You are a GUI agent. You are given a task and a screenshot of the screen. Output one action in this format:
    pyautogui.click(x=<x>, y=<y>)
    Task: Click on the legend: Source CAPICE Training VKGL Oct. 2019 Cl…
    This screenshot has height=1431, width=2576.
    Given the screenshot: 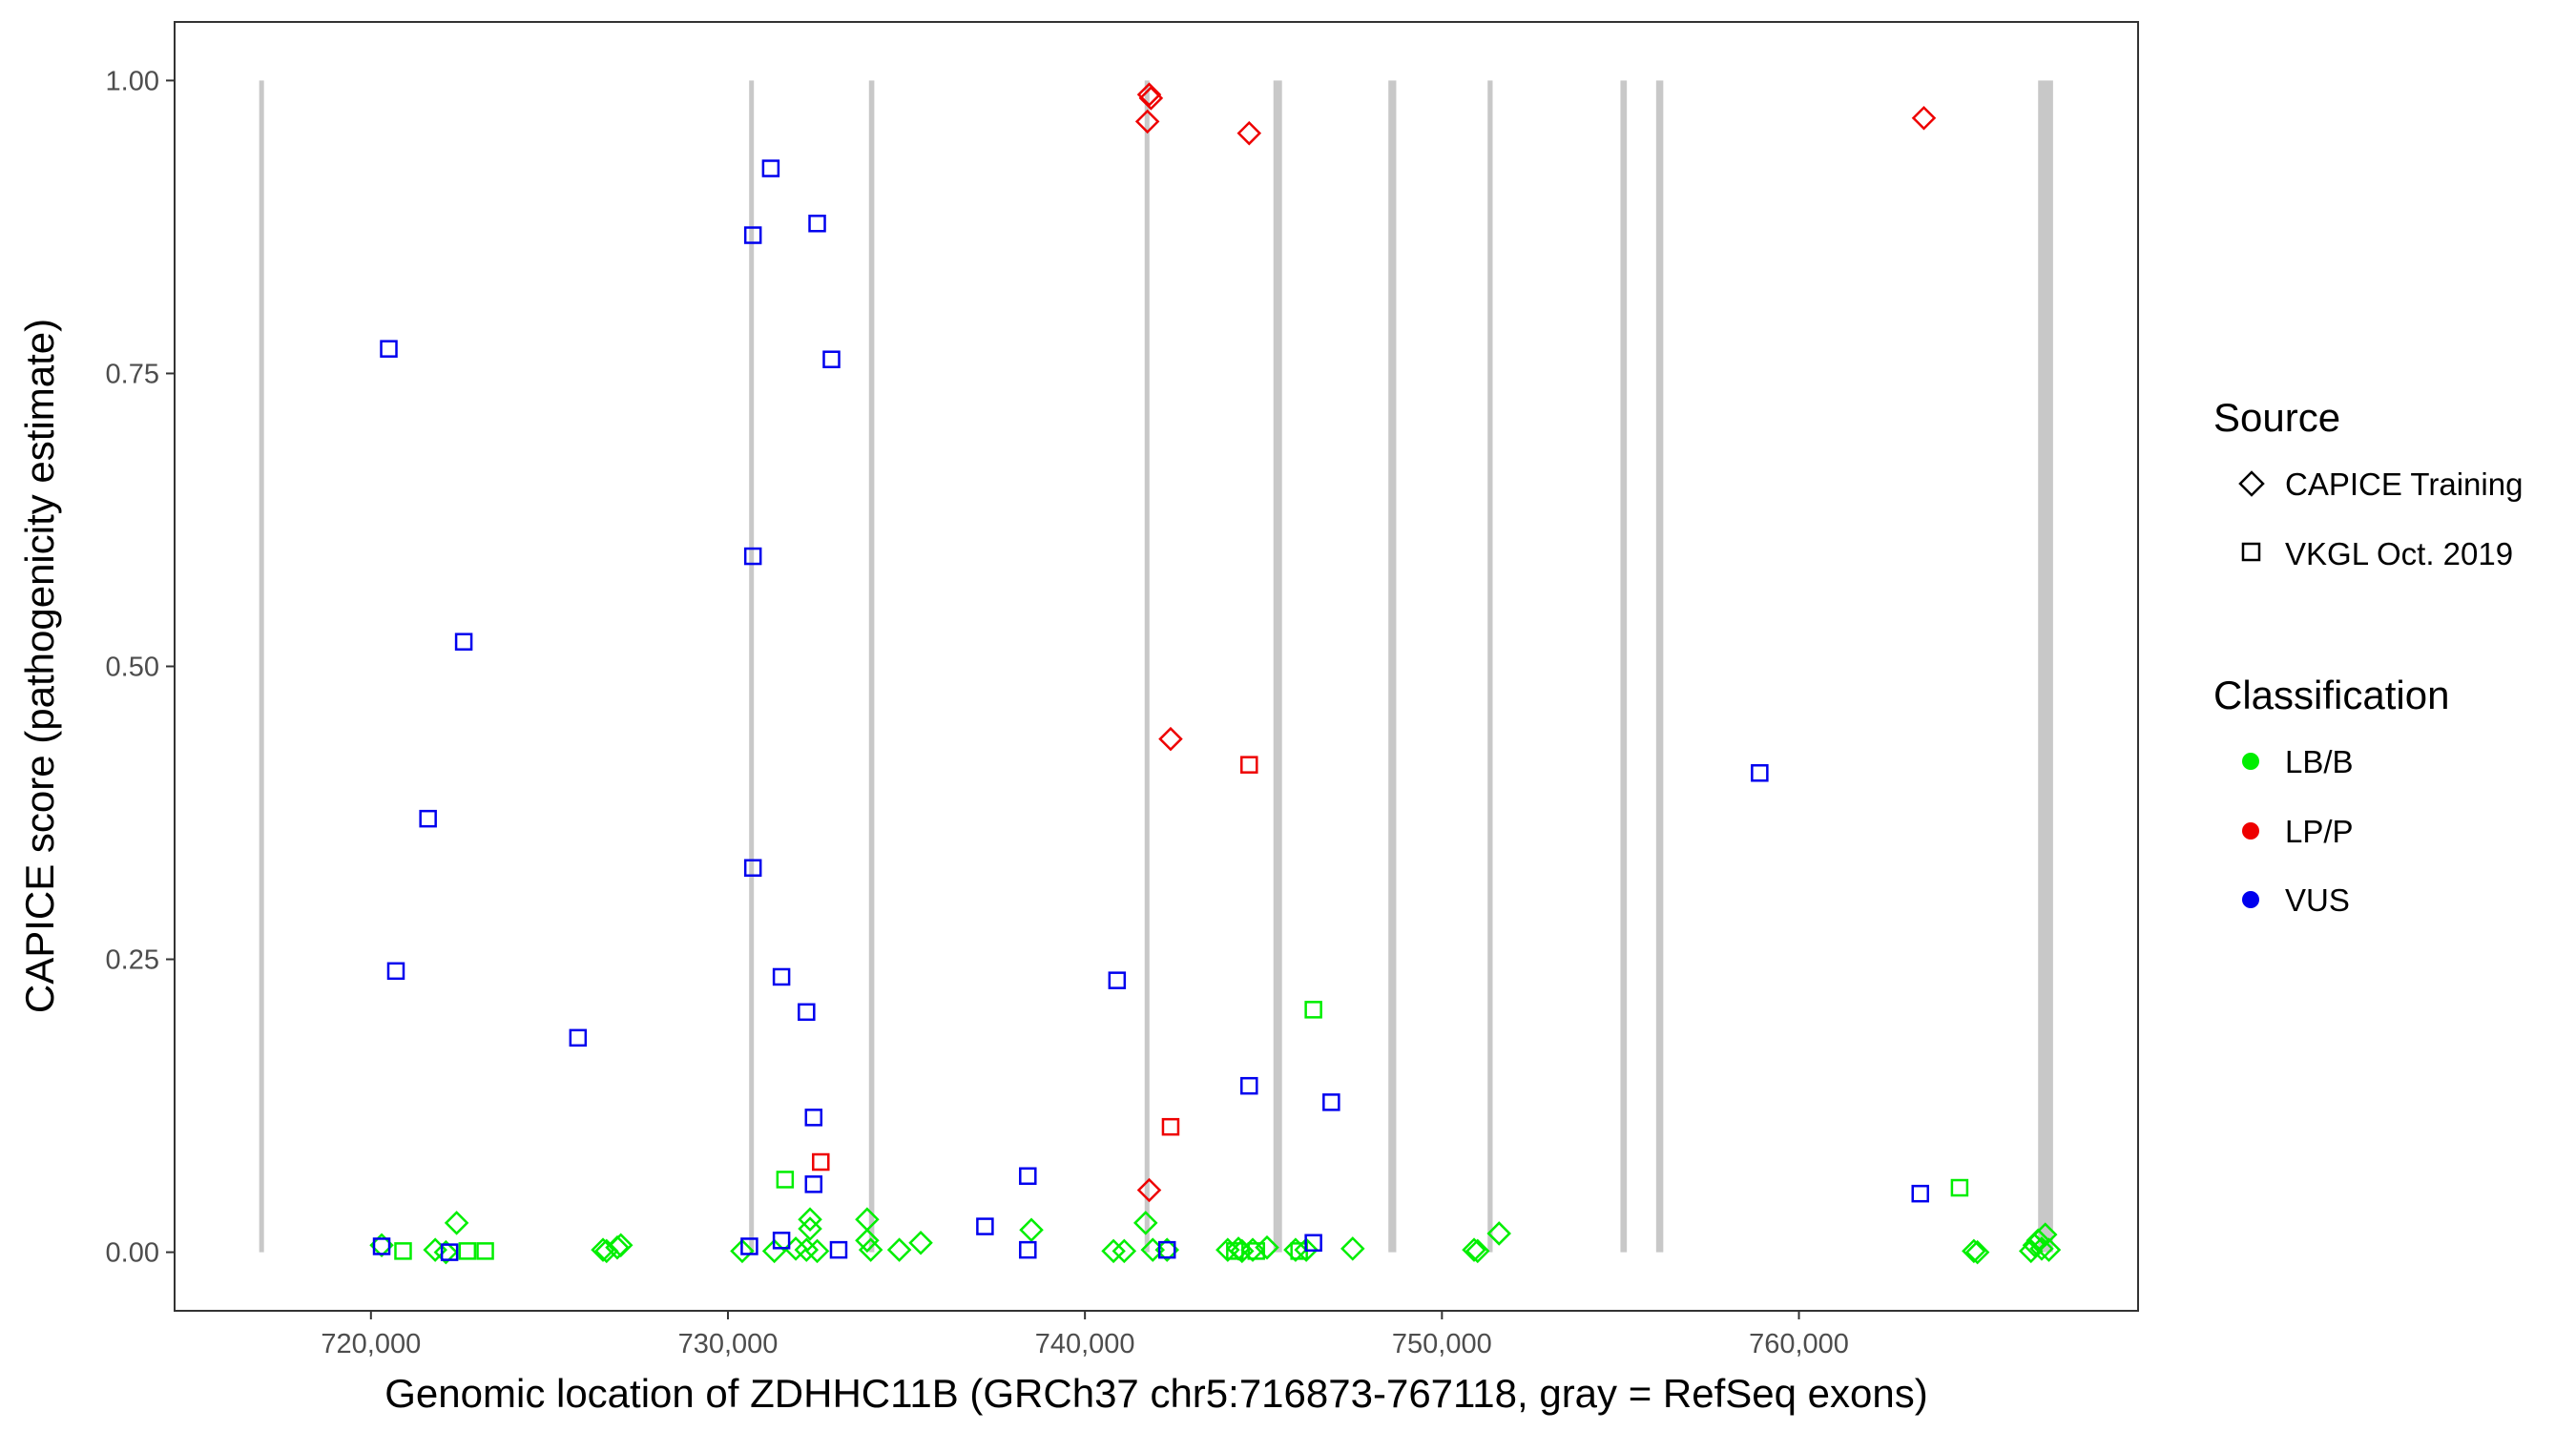 What is the action you would take?
    pyautogui.click(x=2368, y=656)
    